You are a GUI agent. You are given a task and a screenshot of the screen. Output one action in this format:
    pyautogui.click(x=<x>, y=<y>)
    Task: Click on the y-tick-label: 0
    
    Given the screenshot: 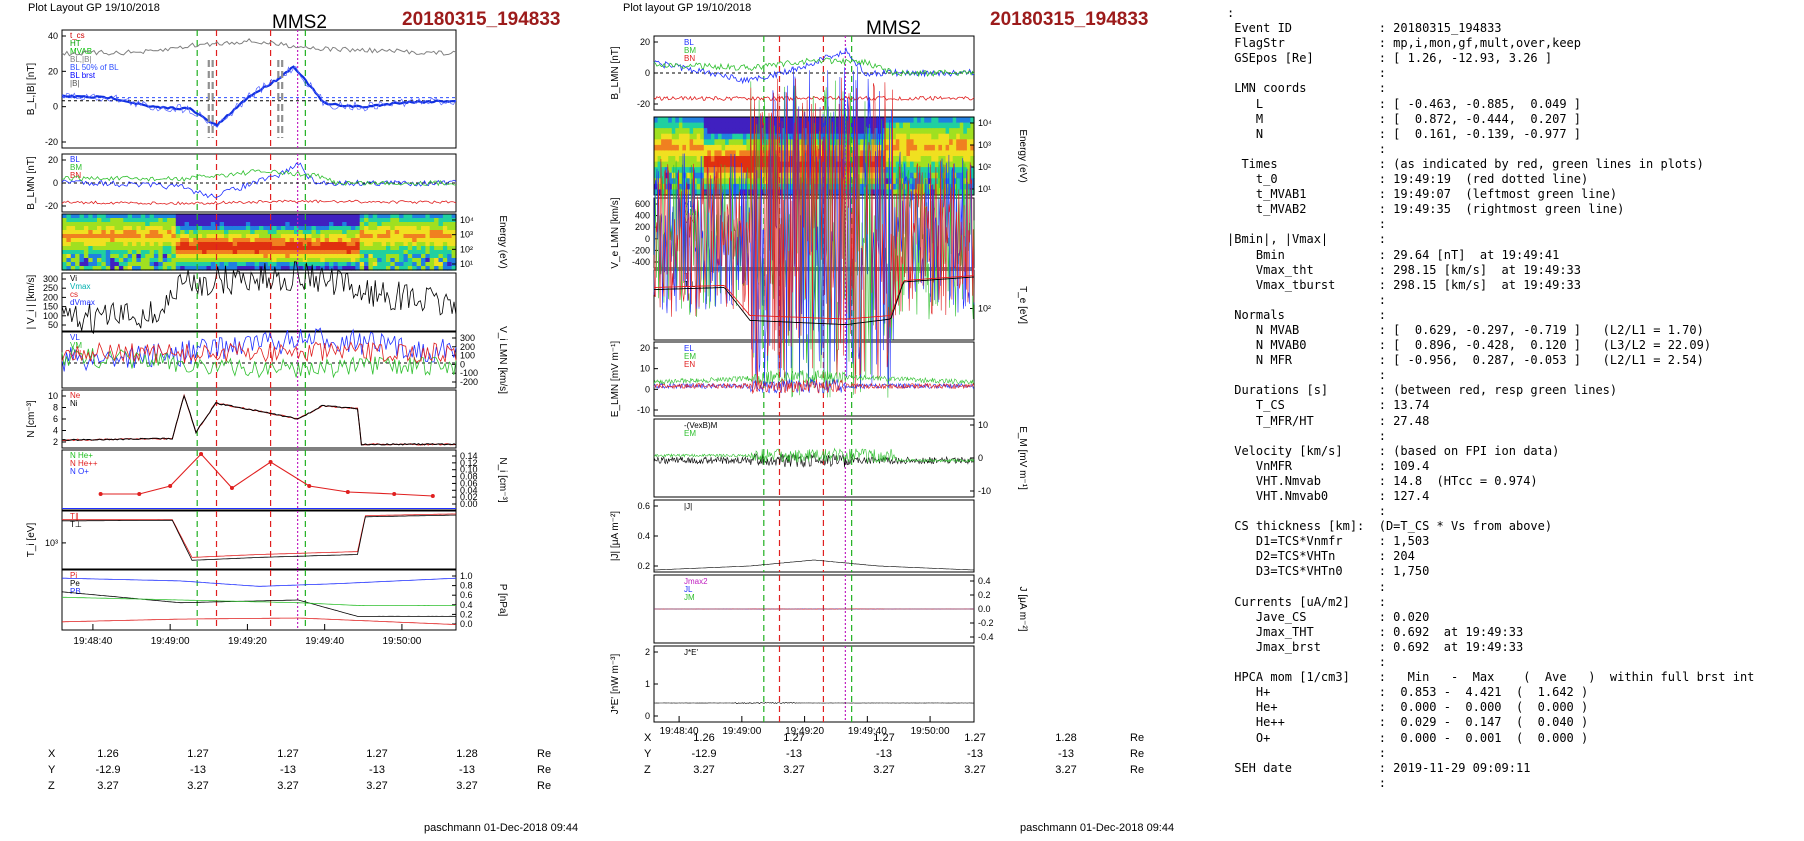 What is the action you would take?
    pyautogui.click(x=647, y=73)
    